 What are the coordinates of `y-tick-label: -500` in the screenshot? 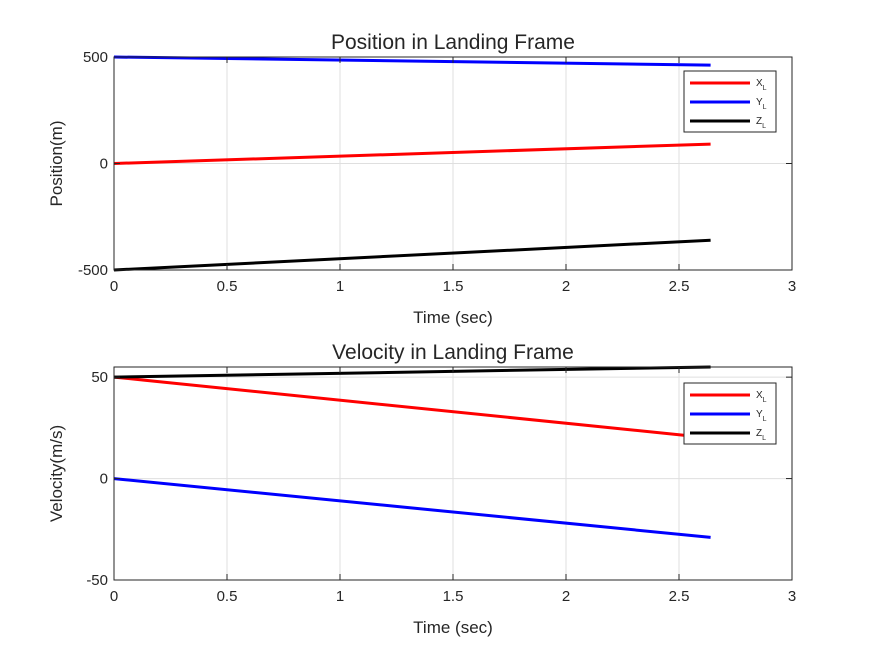 It's located at (93, 270).